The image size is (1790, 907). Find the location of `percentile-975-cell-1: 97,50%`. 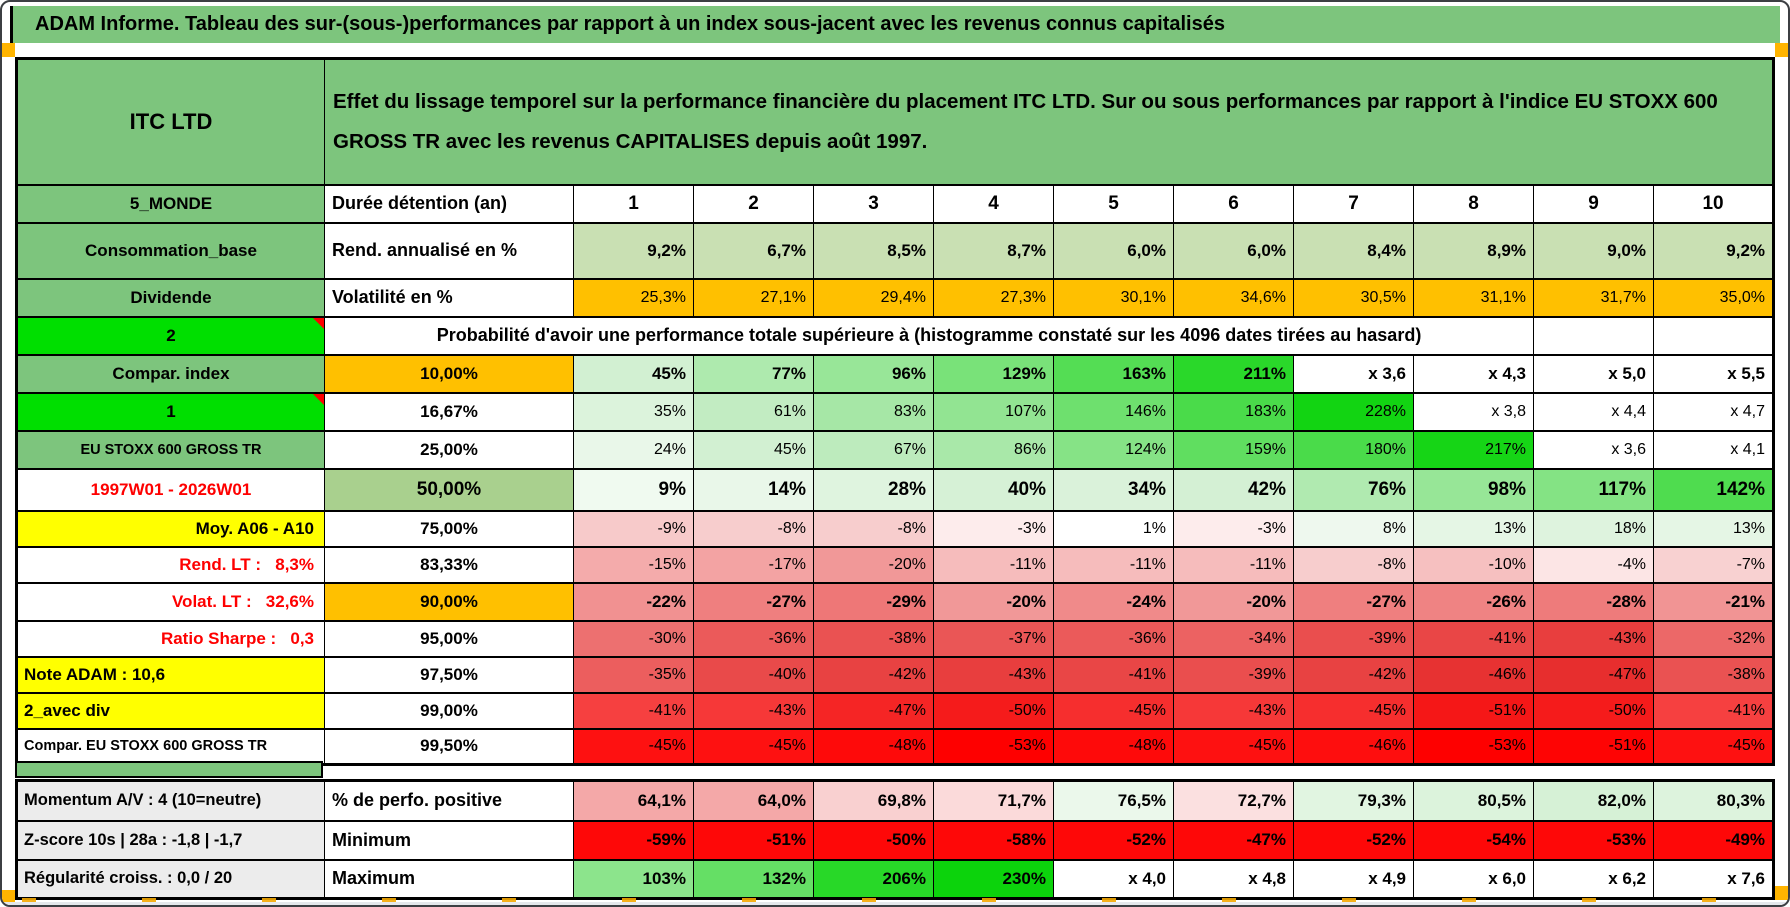

percentile-975-cell-1: 97,50% is located at coordinates (449, 674).